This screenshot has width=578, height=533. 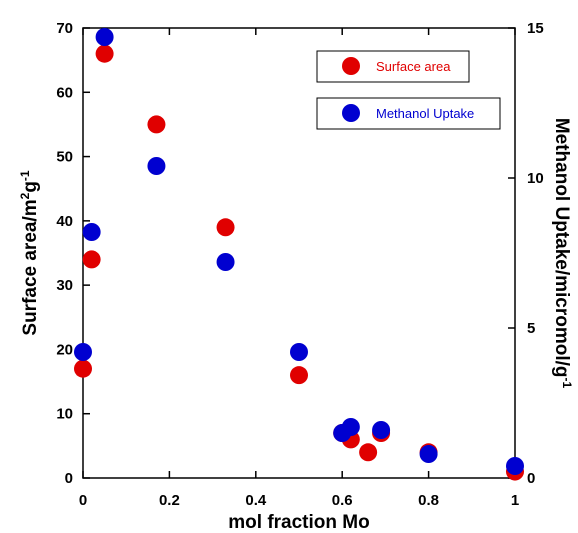 I want to click on x-tick-label: 0.4, so click(x=256, y=500).